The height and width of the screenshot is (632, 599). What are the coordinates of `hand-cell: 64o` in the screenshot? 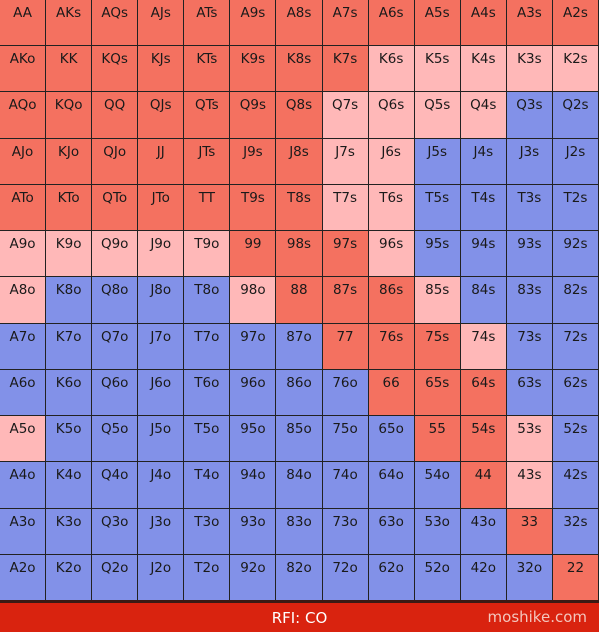 It's located at (391, 485).